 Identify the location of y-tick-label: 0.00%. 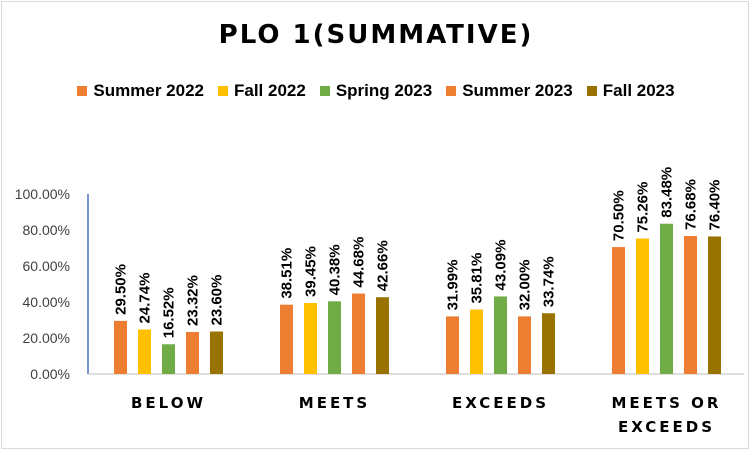
(50, 374).